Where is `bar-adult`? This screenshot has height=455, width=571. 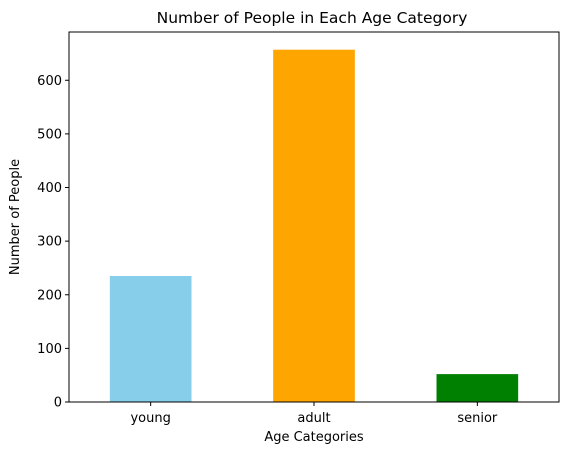
bar-adult is located at coordinates (314, 226).